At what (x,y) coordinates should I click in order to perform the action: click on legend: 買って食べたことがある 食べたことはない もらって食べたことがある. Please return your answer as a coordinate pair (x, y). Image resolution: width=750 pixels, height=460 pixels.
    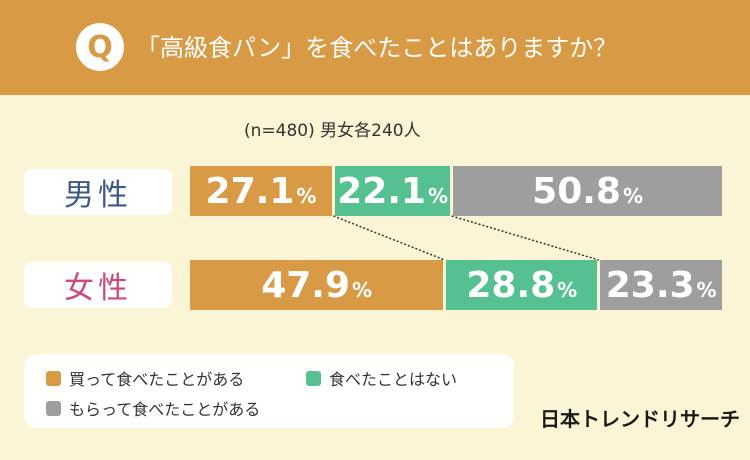
    Looking at the image, I should click on (269, 391).